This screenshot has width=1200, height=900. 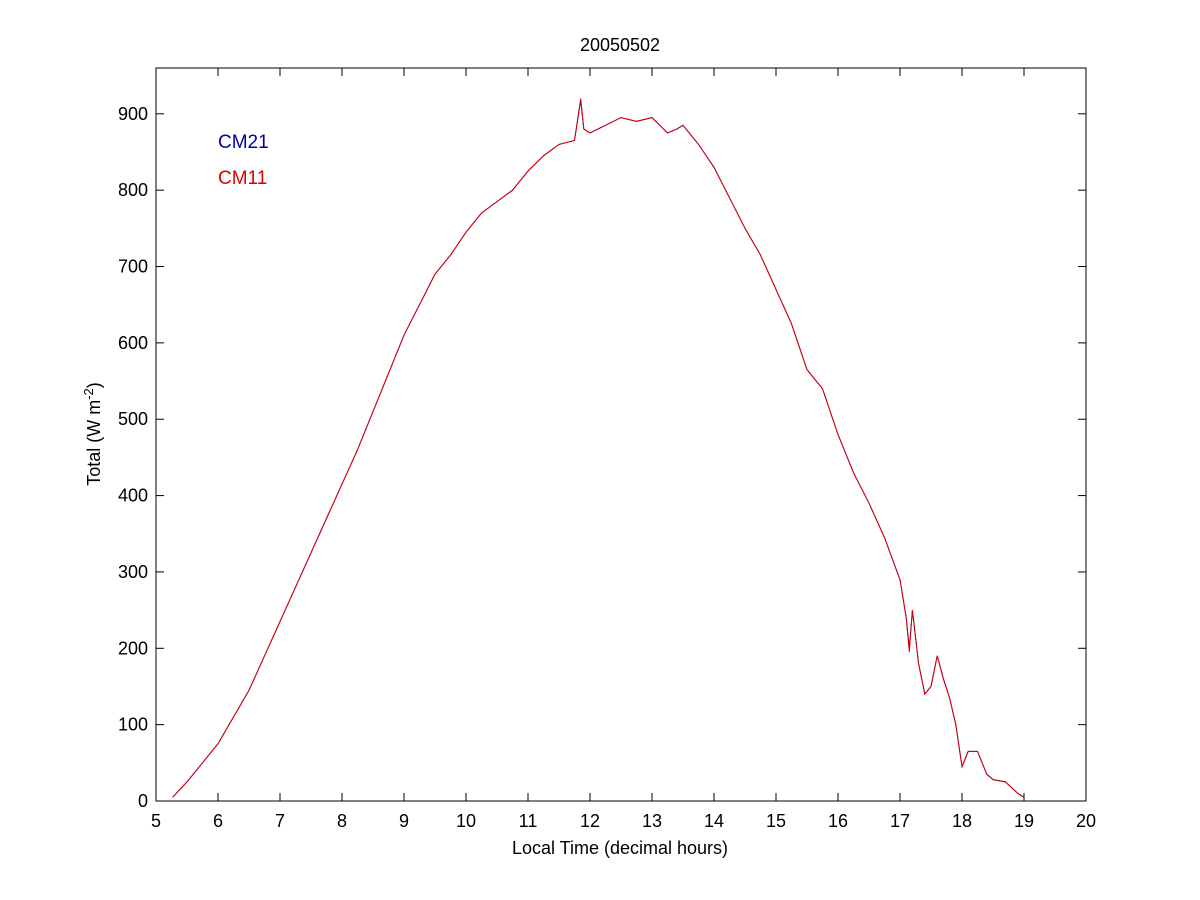 I want to click on y-axis-label: Total (W m-2), so click(x=92, y=434).